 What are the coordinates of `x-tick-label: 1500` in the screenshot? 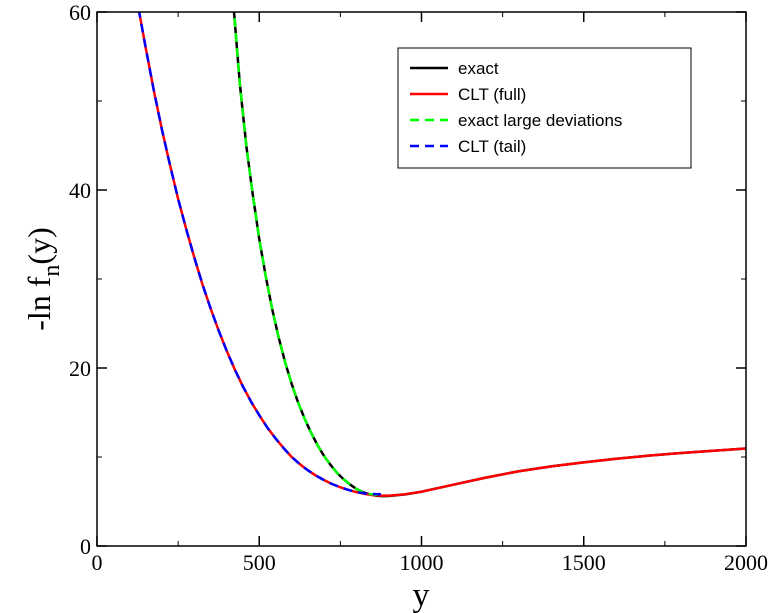 It's located at (584, 562).